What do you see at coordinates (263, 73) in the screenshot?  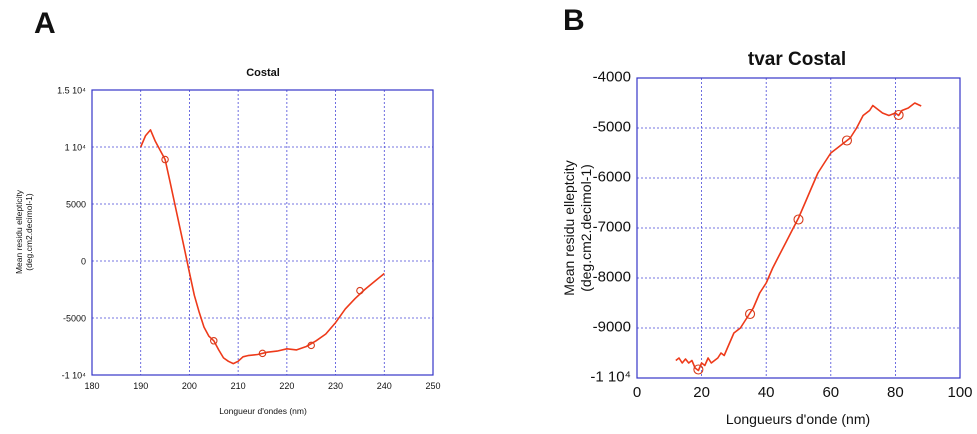 I see `chart-a-title: Costal` at bounding box center [263, 73].